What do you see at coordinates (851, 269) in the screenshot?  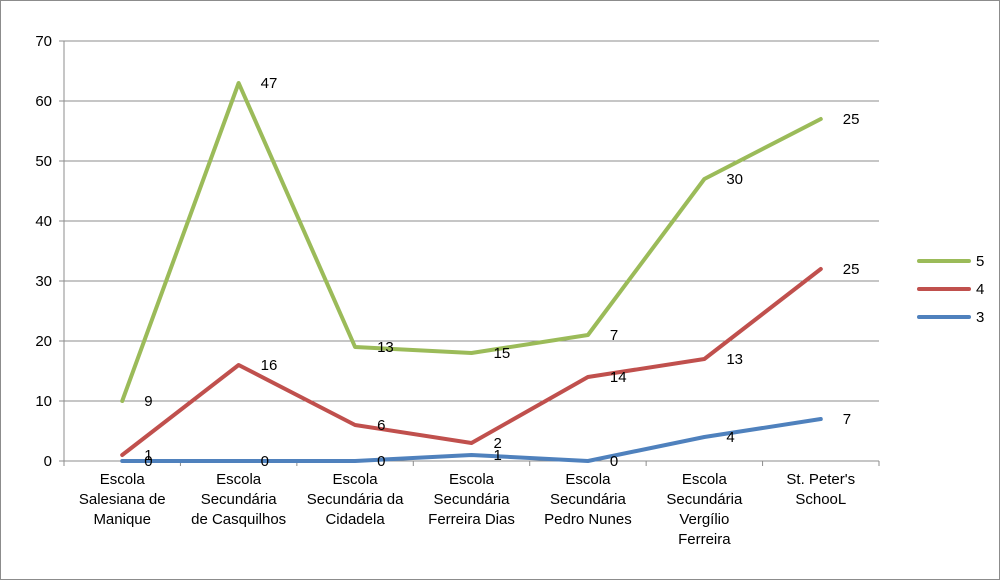 I see `data-label-4: 25` at bounding box center [851, 269].